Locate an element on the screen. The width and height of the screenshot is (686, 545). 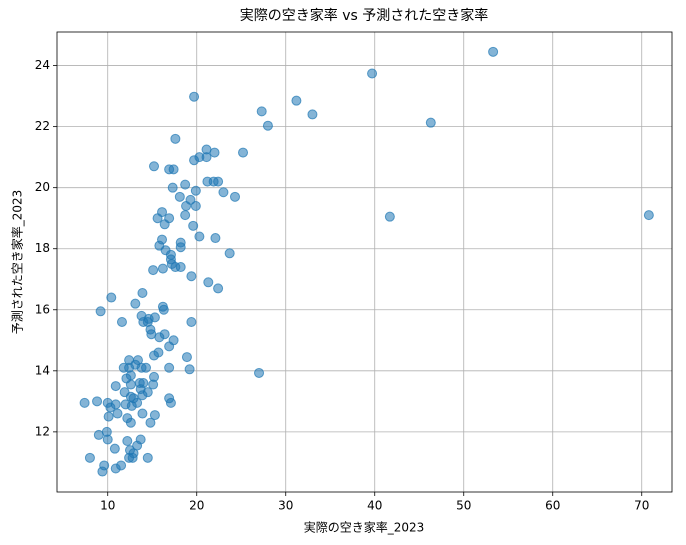
y-tick-label: 14 is located at coordinates (42, 370).